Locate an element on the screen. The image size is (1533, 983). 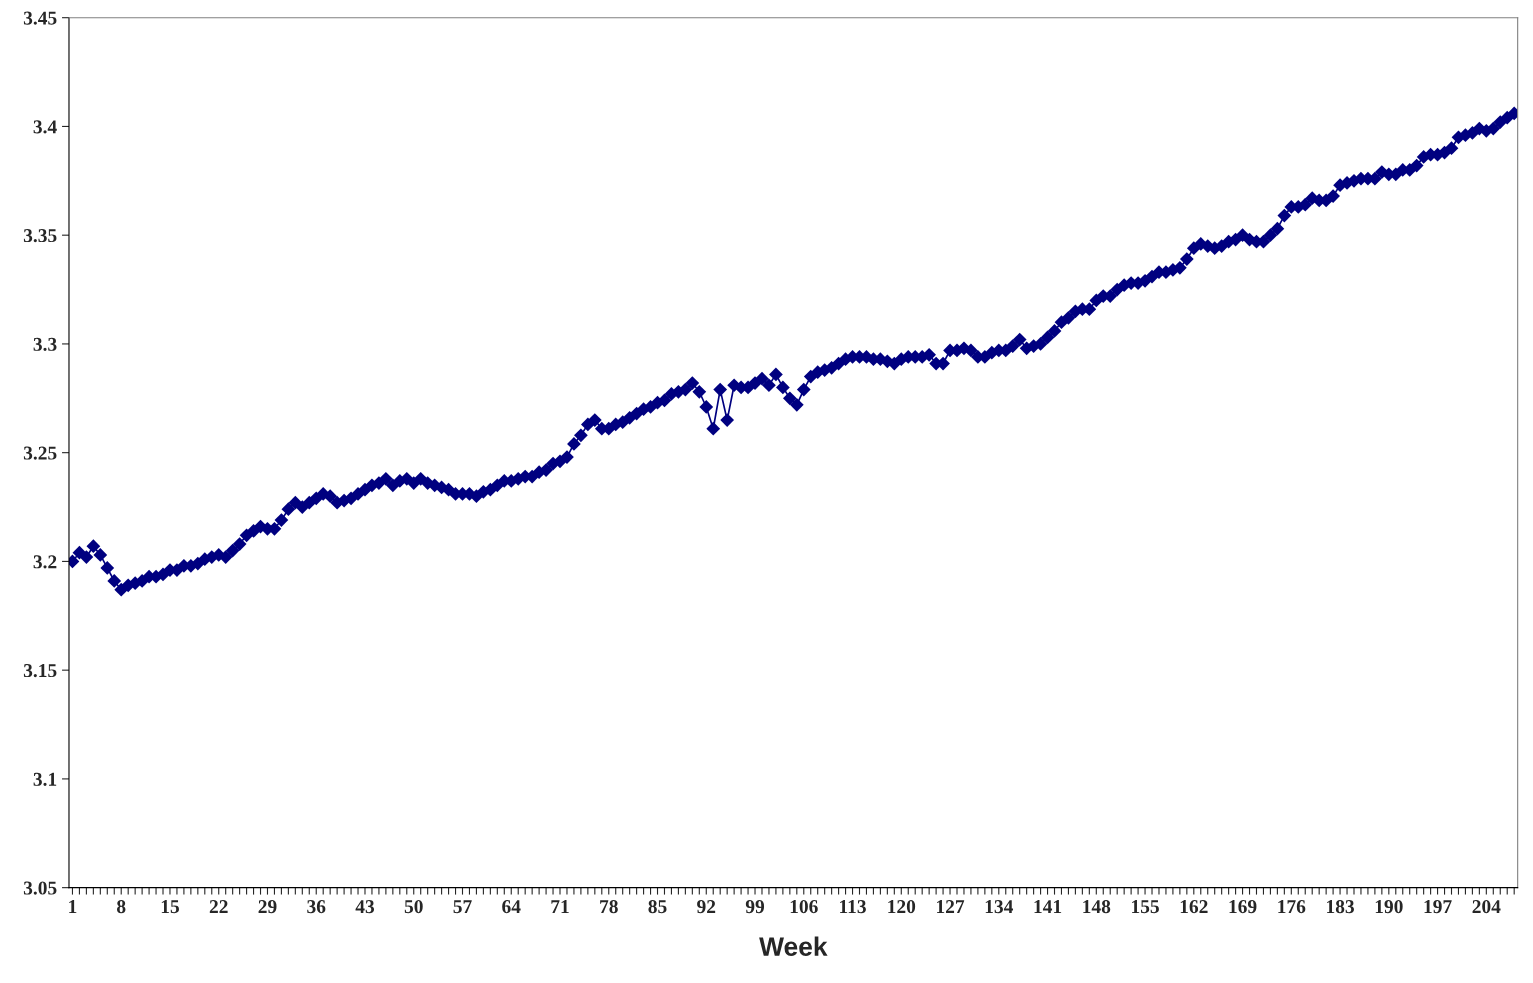
x-tick-label: 120 is located at coordinates (902, 907).